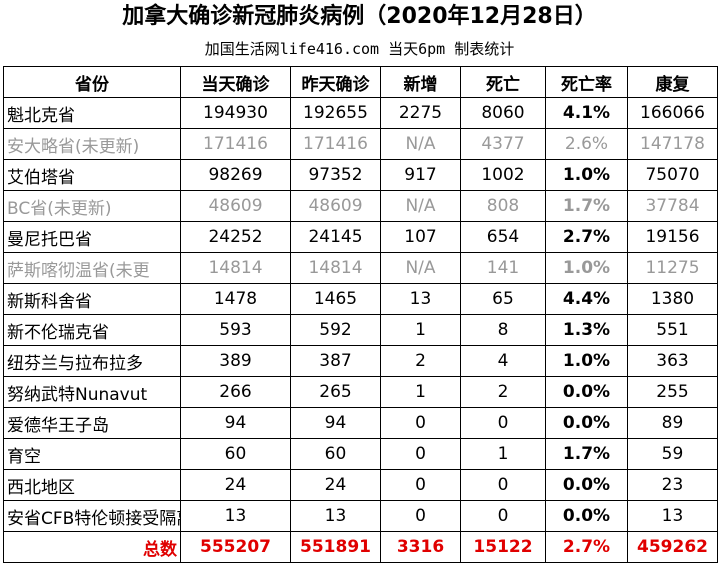 This screenshot has width=719, height=584. Describe the element at coordinates (503, 361) in the screenshot. I see `value-cell: 4` at that location.